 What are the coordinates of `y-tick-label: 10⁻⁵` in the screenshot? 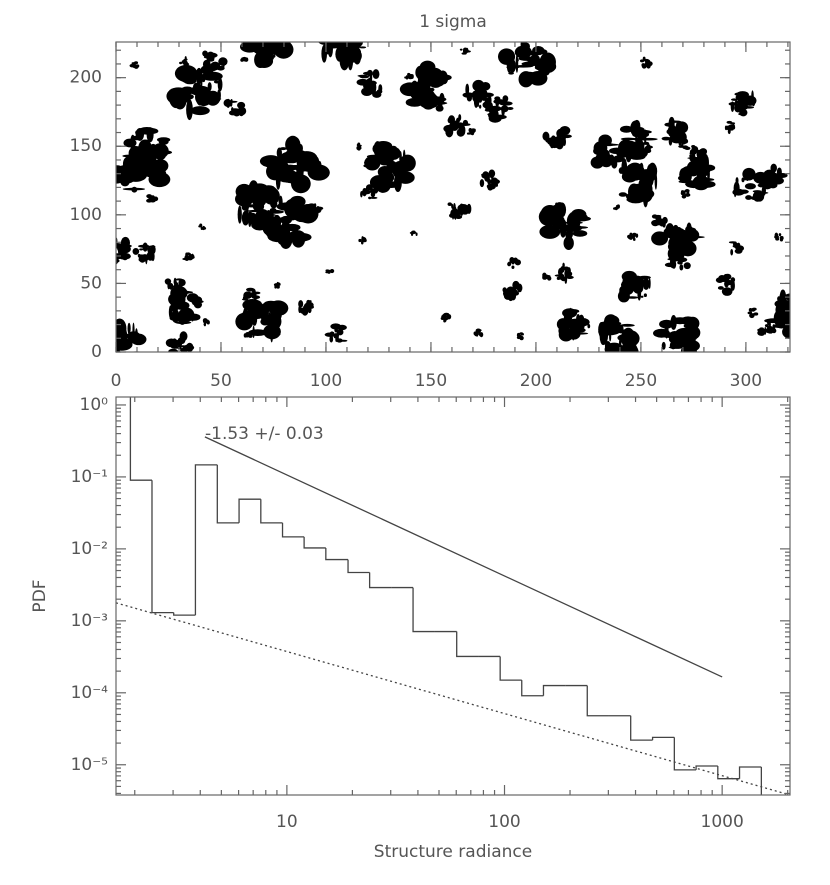 It's located at (89, 765).